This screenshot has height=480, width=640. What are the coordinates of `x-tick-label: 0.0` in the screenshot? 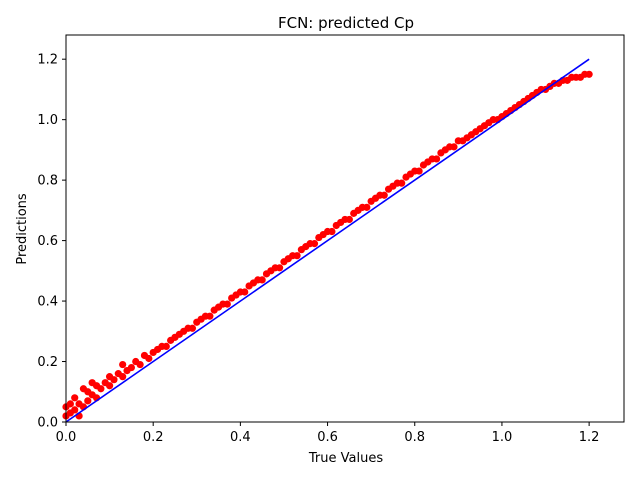 It's located at (66, 437).